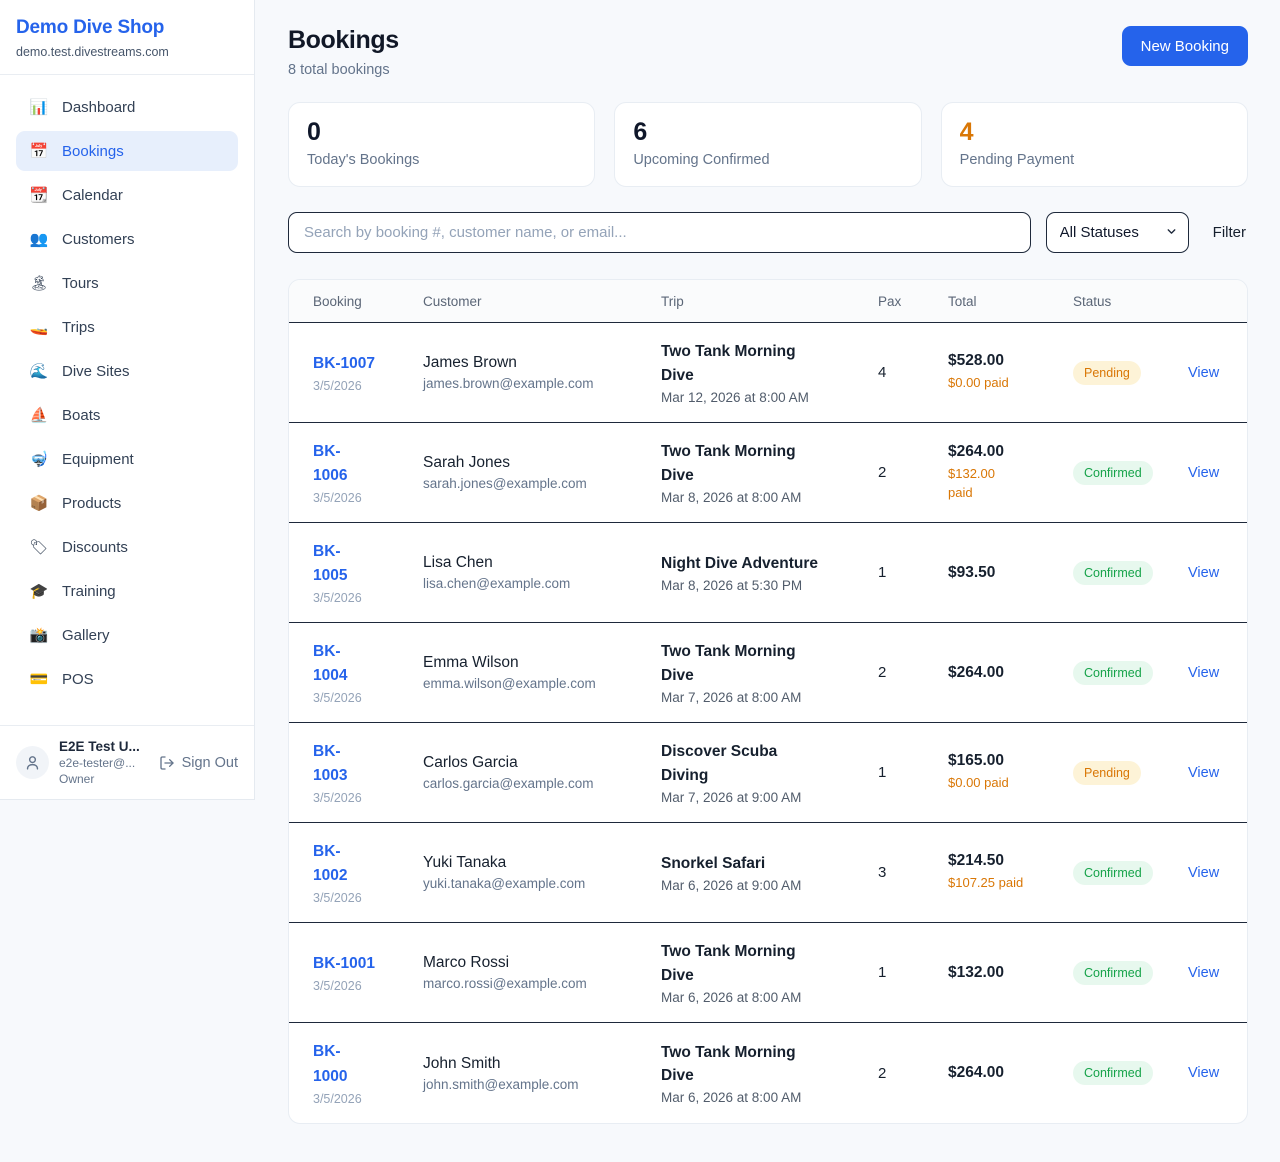  What do you see at coordinates (127, 503) in the screenshot?
I see `sidebar-item-products: 📦 Products` at bounding box center [127, 503].